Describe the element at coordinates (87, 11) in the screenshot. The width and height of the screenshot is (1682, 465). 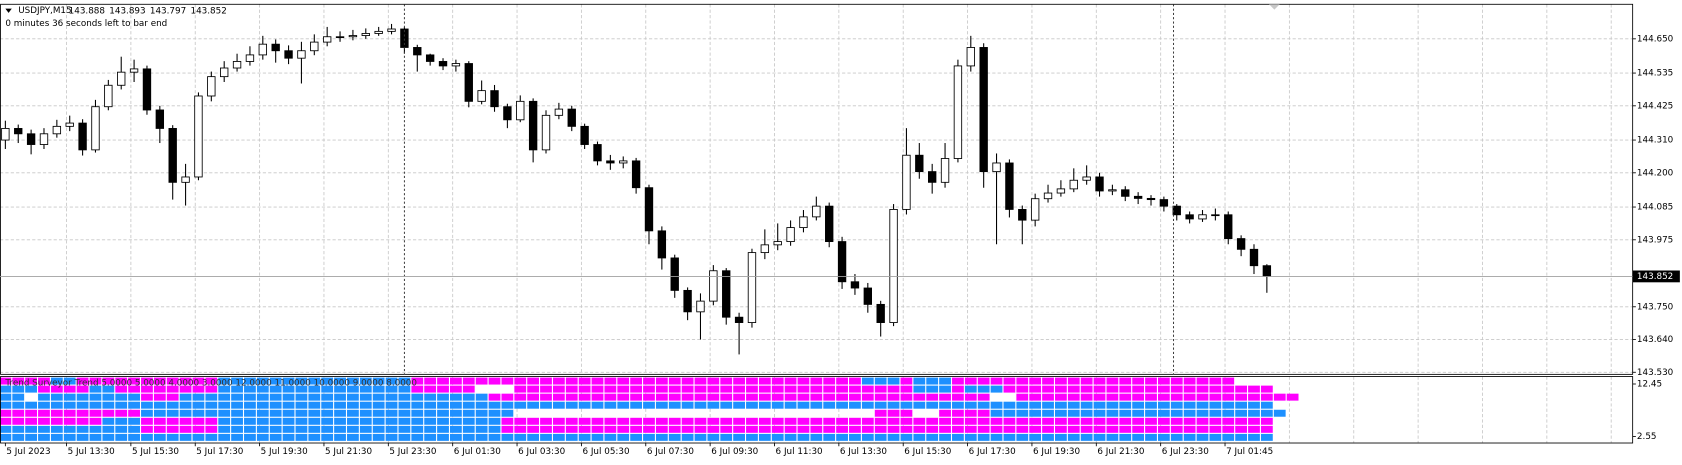
I see `ohlc-value: 143.888` at that location.